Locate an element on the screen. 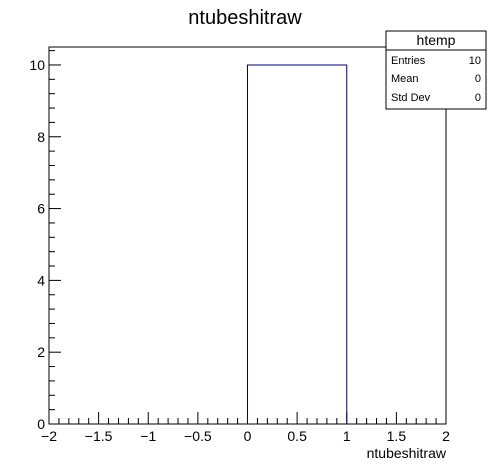  stats-mean-value: 0 is located at coordinates (478, 79).